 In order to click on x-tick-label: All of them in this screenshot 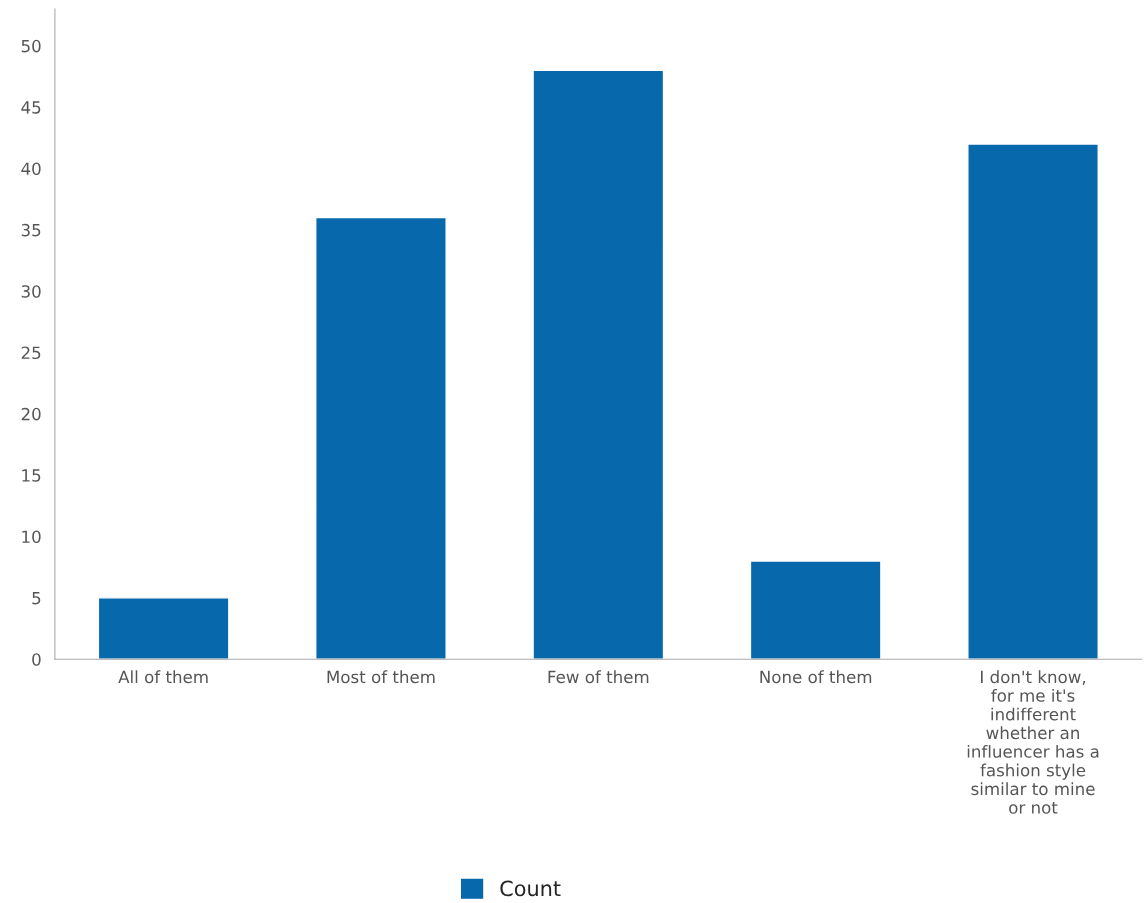, I will do `click(163, 677)`.